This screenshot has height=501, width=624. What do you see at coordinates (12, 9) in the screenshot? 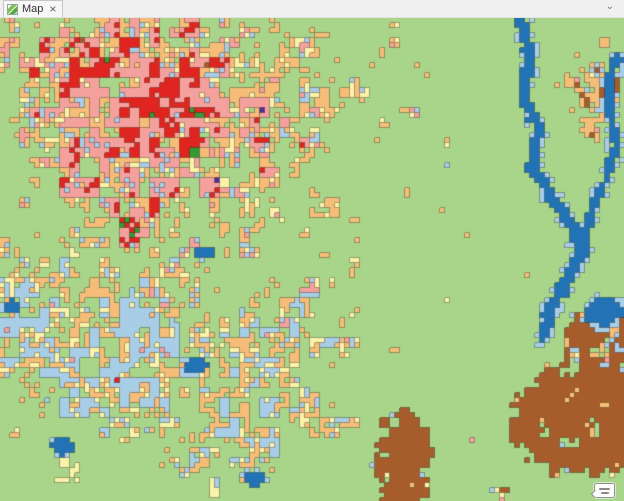
I see `map-icon` at bounding box center [12, 9].